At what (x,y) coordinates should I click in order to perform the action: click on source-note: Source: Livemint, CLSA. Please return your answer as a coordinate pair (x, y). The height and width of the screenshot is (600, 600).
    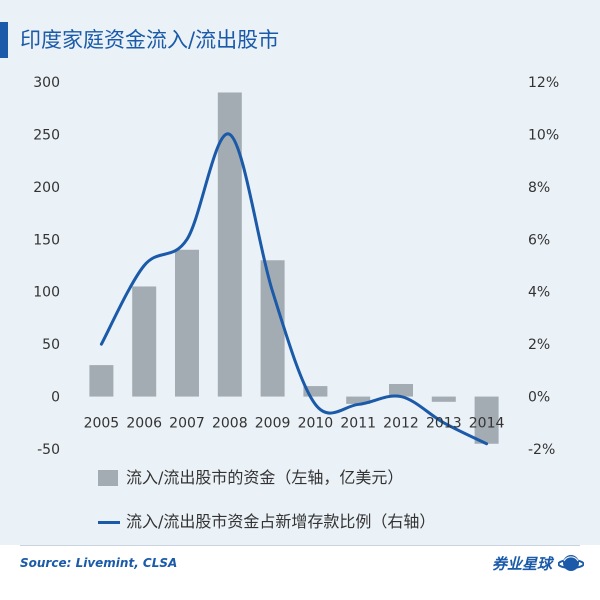
    Looking at the image, I should click on (99, 563).